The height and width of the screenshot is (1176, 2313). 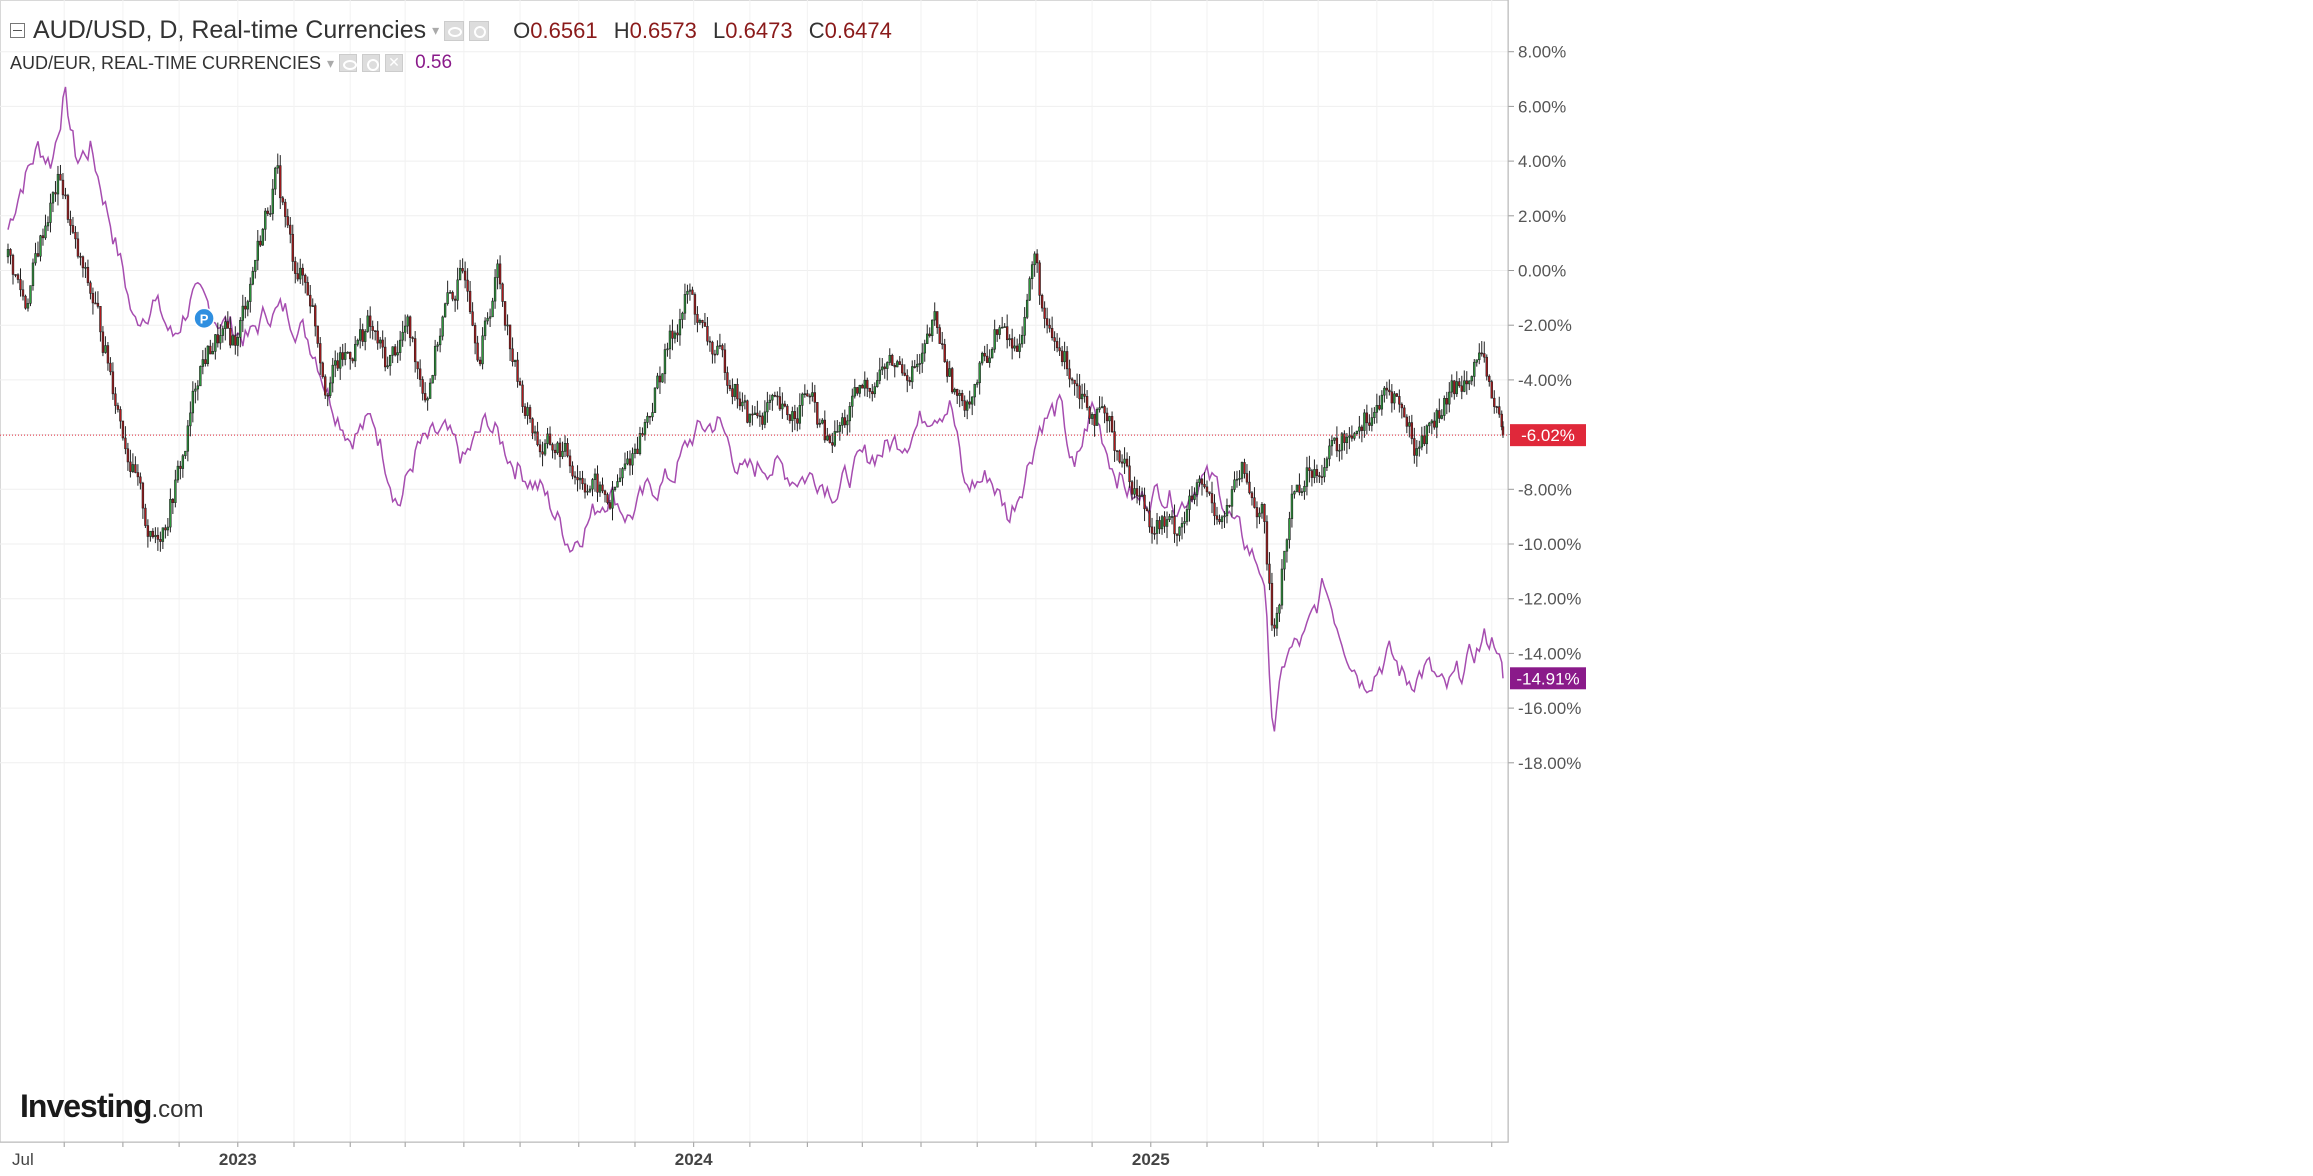 I want to click on p-marker: P, so click(x=204, y=318).